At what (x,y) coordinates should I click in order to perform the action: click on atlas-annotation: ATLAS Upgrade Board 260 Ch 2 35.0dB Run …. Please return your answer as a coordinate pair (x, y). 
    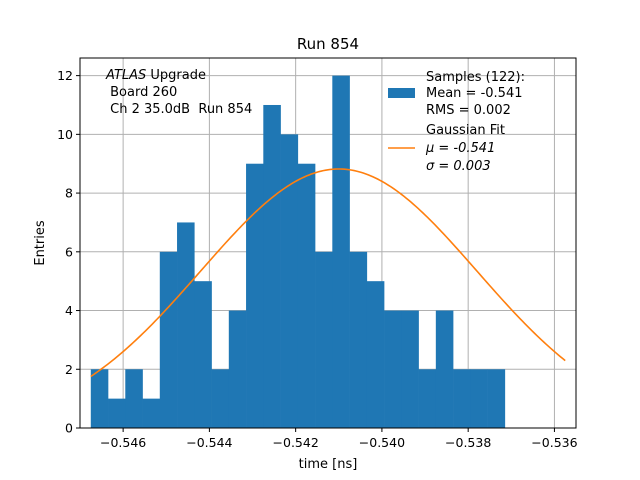
    Looking at the image, I should click on (178, 92).